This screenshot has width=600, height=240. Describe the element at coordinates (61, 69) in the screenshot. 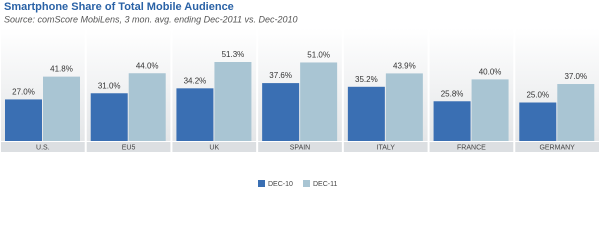

I see `value-label: 41.8%` at that location.